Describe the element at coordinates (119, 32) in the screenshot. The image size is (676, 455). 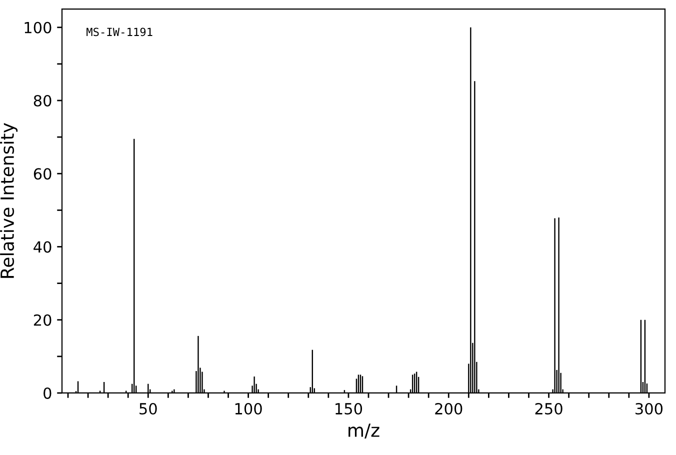
I see `annotation: MS-IW-1191` at that location.